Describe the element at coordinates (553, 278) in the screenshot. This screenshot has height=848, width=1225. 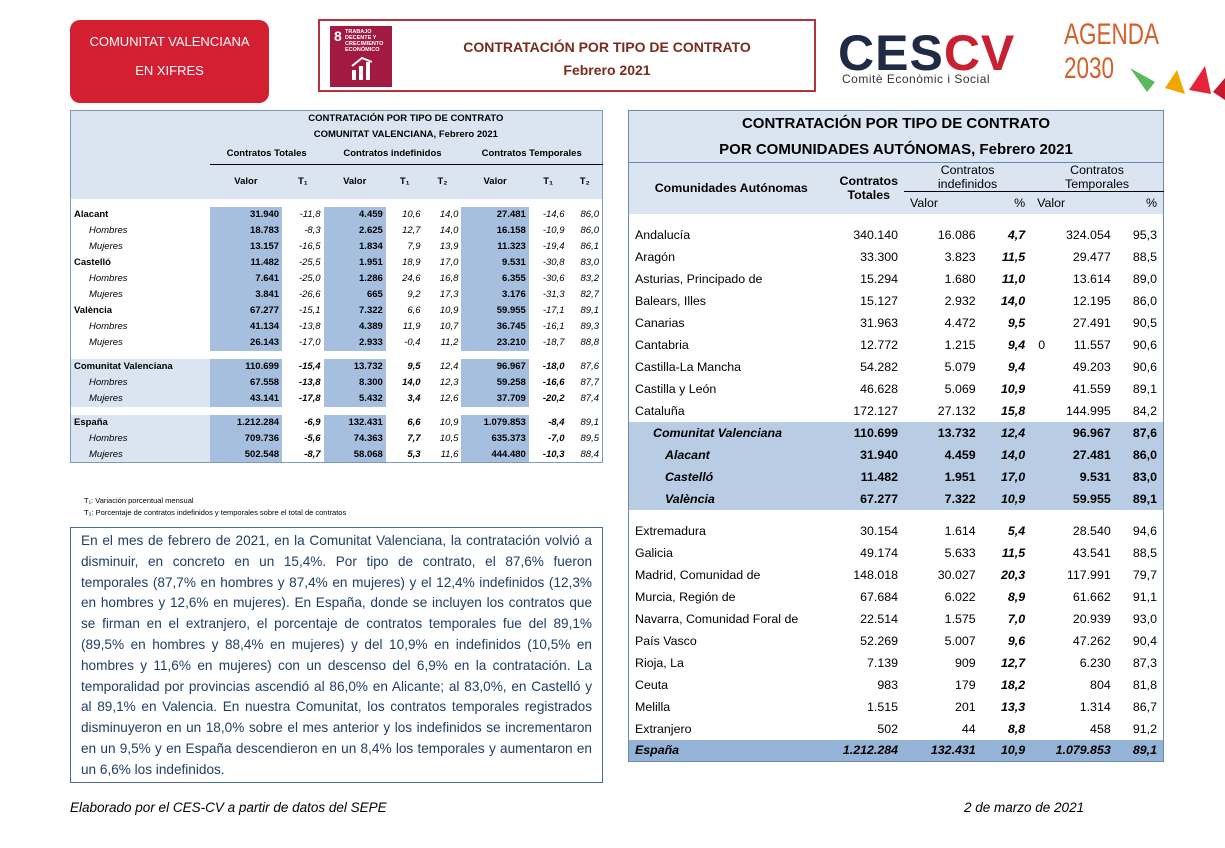
I see `cell: -30,6` at that location.